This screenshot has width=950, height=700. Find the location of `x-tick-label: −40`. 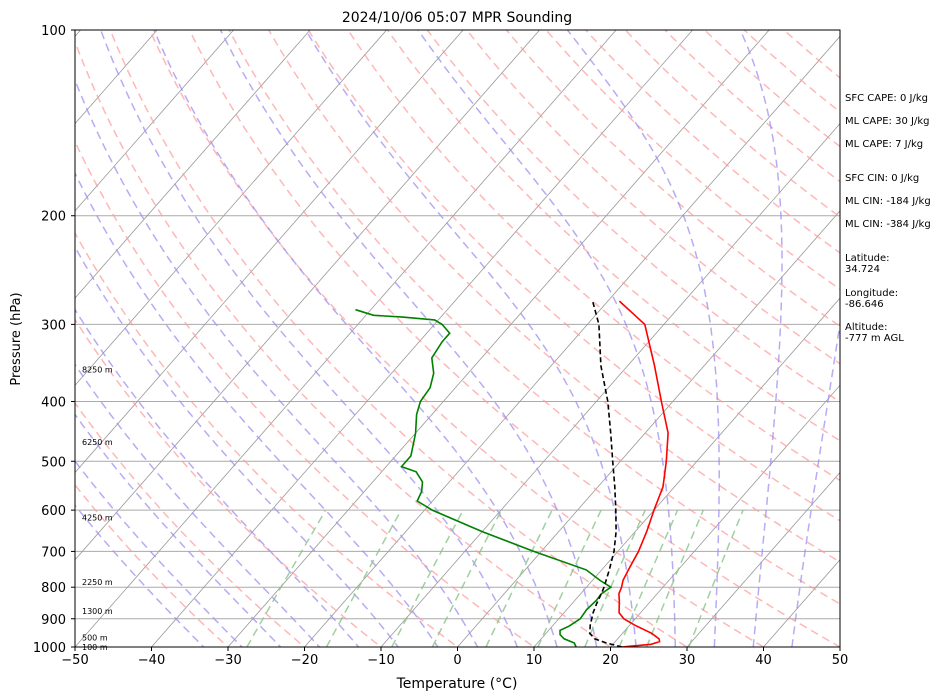

x-tick-label: −40 is located at coordinates (151, 660).